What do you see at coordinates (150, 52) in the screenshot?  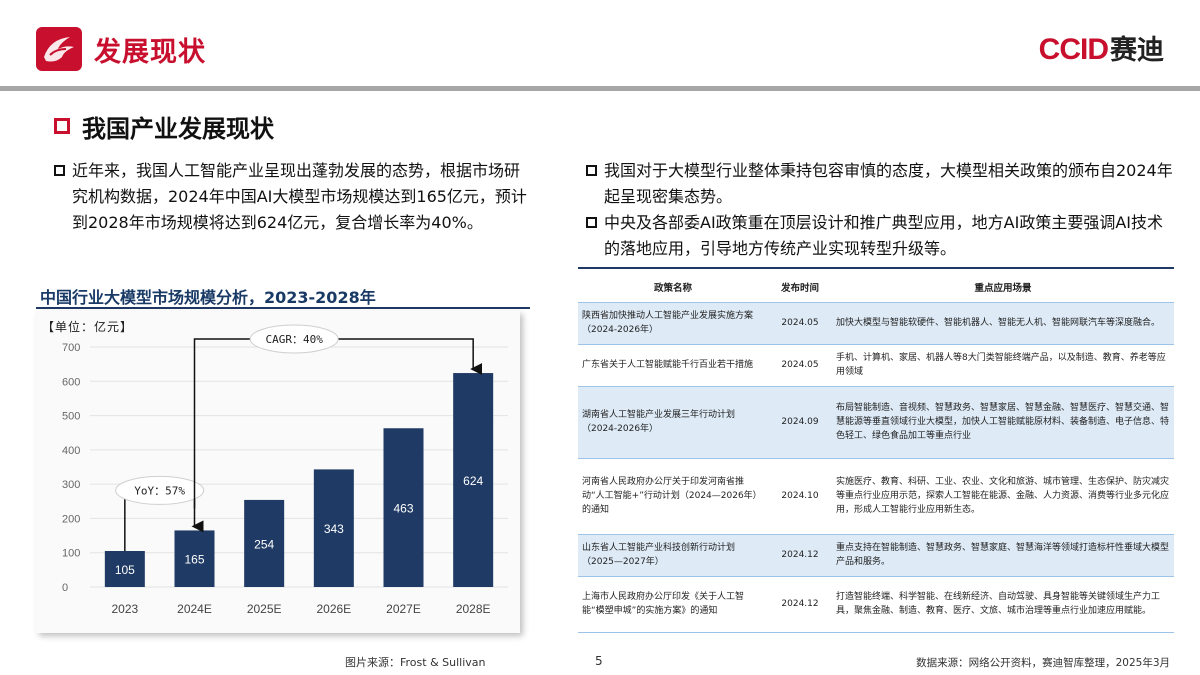 I see `page-title: 发展现状` at bounding box center [150, 52].